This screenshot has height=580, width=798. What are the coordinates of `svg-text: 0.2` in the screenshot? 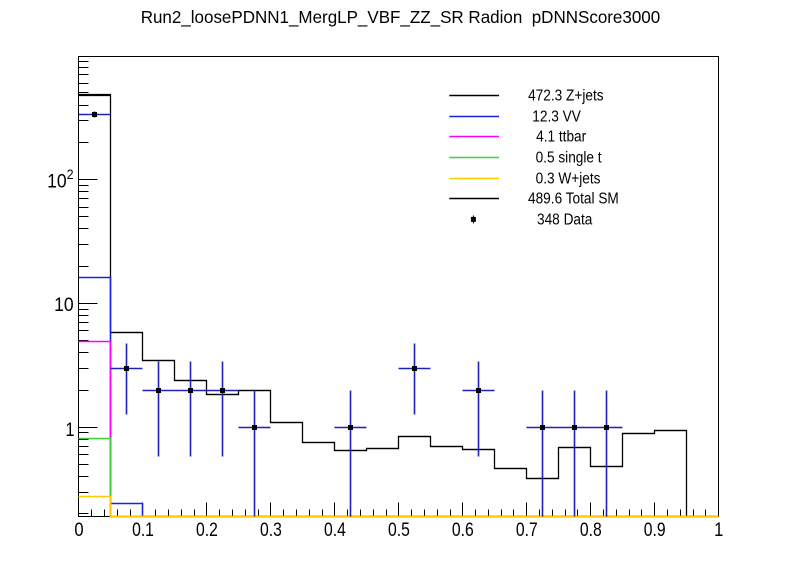 It's located at (207, 530).